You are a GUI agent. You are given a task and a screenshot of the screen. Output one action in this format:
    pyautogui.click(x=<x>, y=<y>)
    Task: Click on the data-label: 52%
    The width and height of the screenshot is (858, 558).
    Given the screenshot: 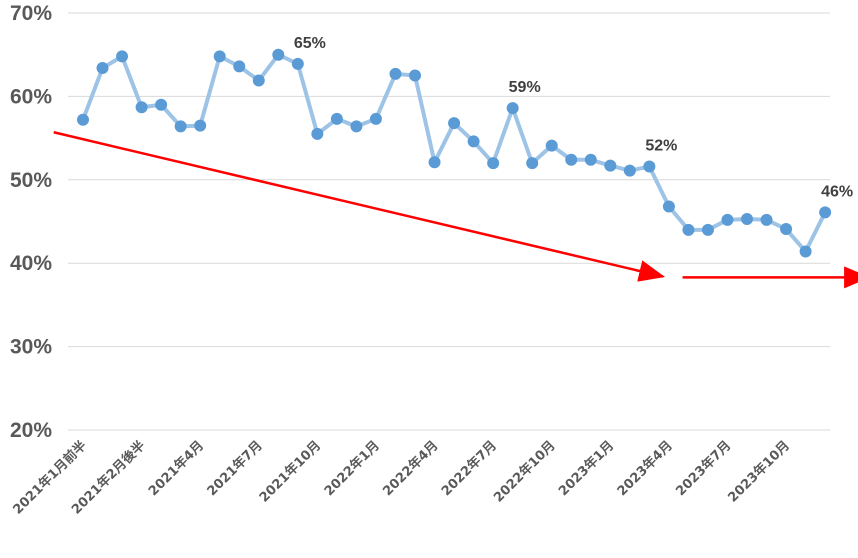 What is the action you would take?
    pyautogui.click(x=661, y=145)
    